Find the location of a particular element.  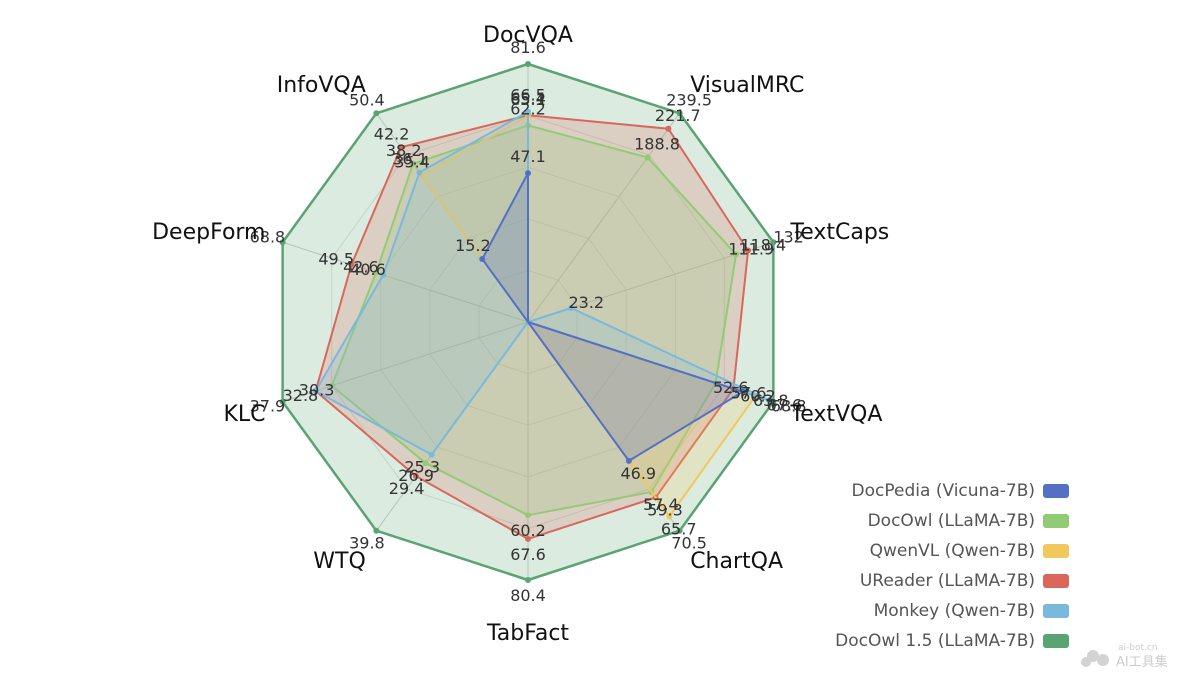

value-label: 188.8 is located at coordinates (657, 144).